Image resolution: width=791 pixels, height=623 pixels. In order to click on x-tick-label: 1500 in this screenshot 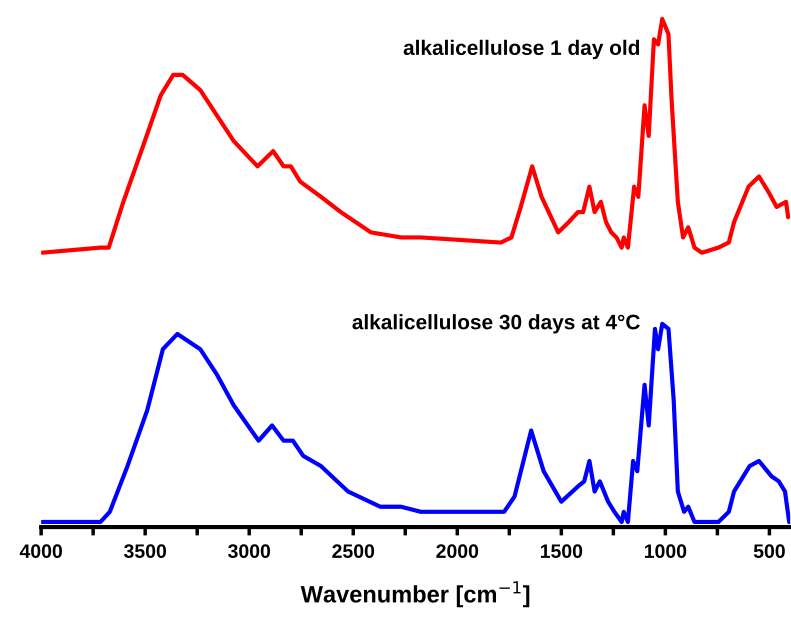, I will do `click(561, 551)`.